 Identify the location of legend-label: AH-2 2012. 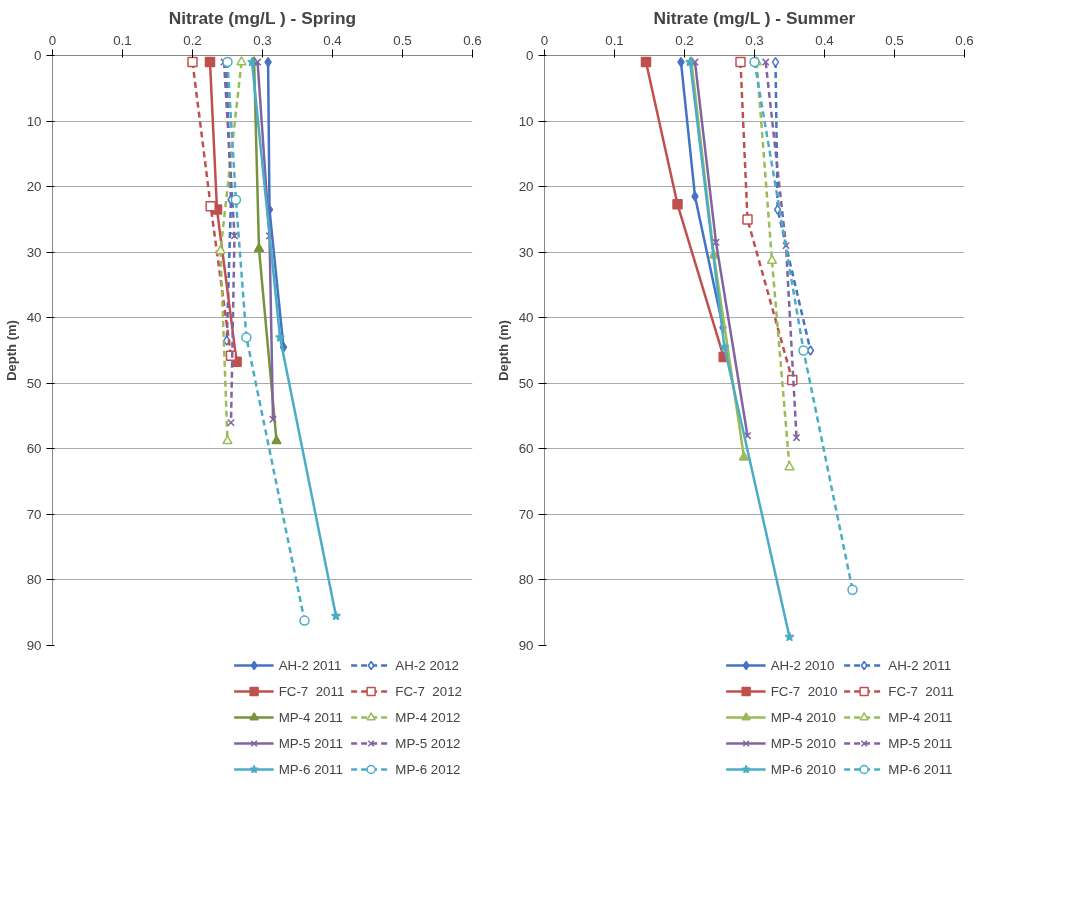
(427, 665).